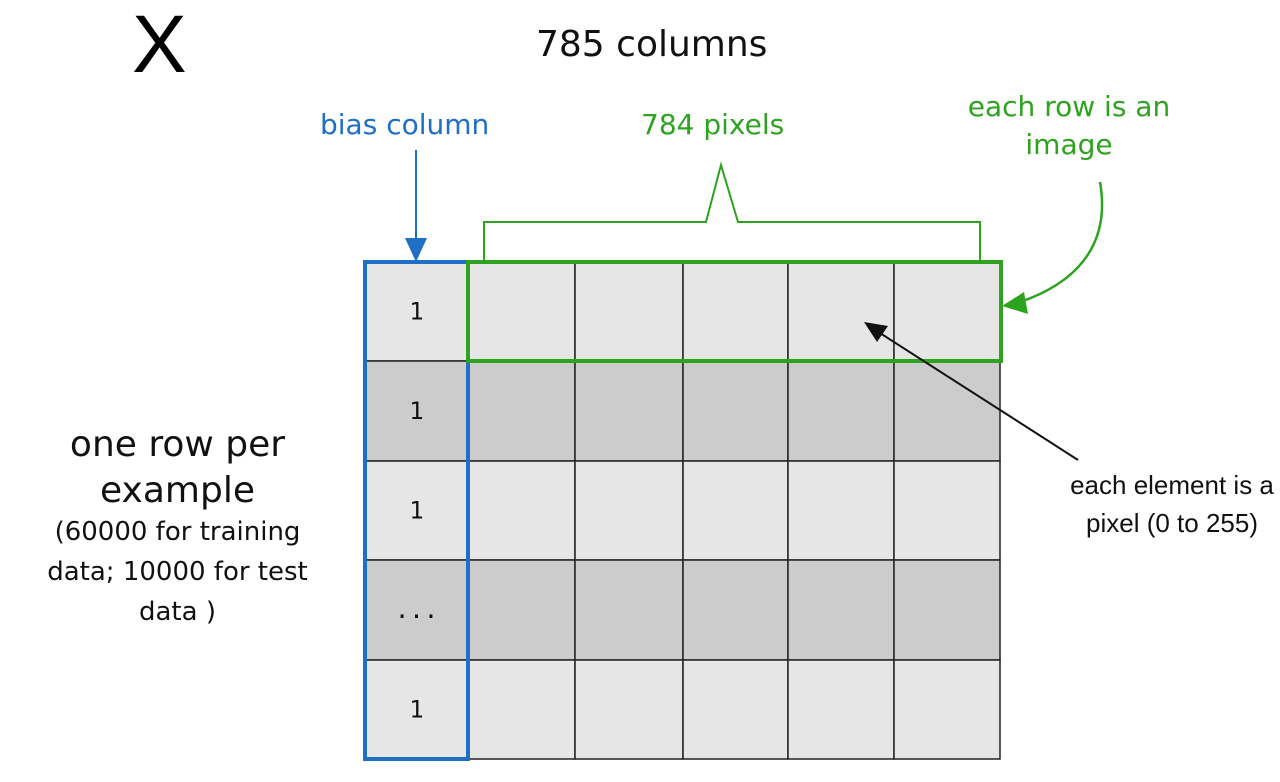 Image resolution: width=1280 pixels, height=782 pixels. Describe the element at coordinates (1061, 242) in the screenshot. I see `row-arrow-curve` at that location.